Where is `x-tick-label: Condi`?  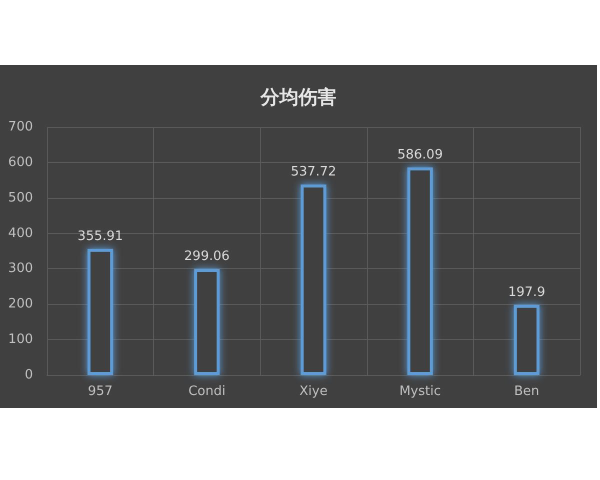
x-tick-label: Condi is located at coordinates (207, 391).